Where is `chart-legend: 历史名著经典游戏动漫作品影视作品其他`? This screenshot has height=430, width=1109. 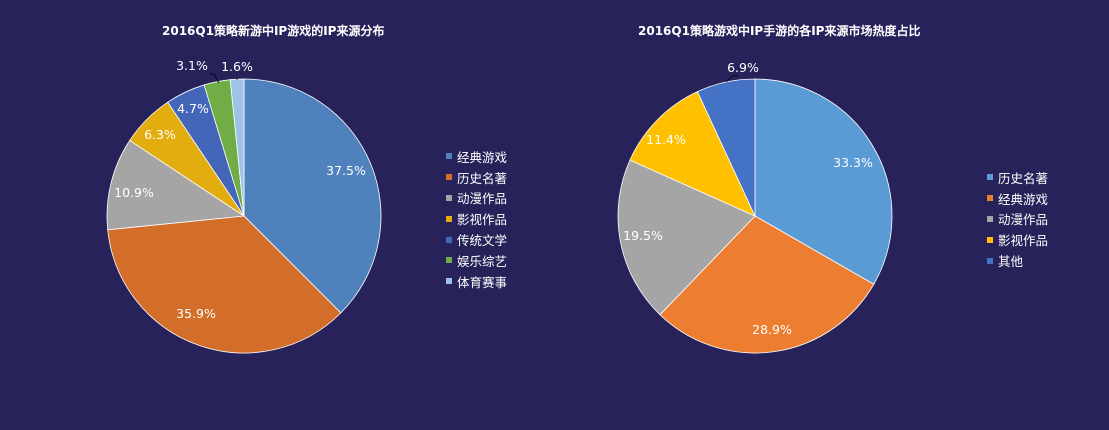
chart-legend: 历史名著经典游戏动漫作品影视作品其他 is located at coordinates (1017, 219).